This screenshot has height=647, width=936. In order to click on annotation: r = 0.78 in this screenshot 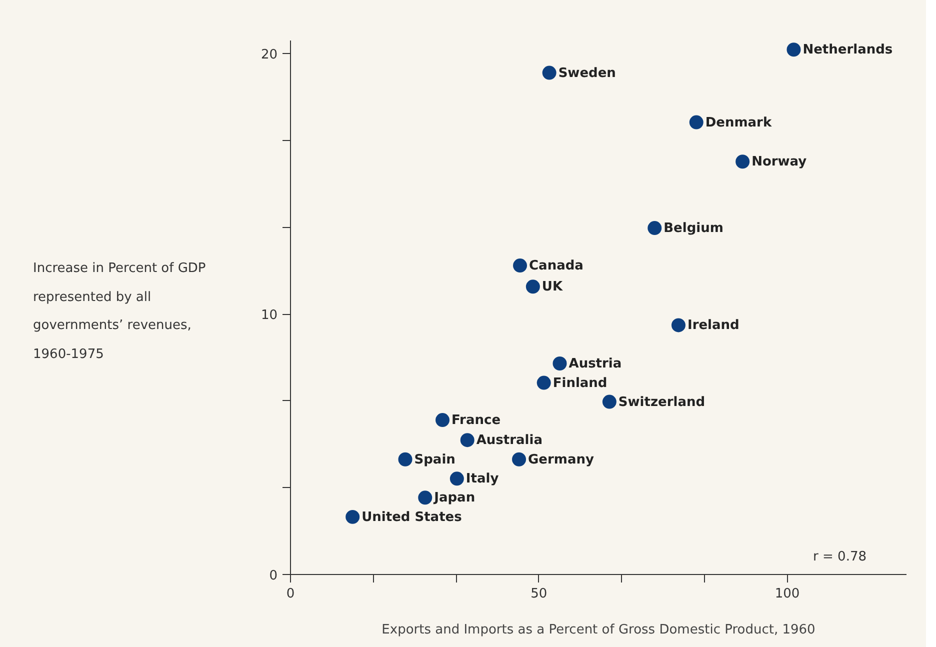, I will do `click(840, 557)`.